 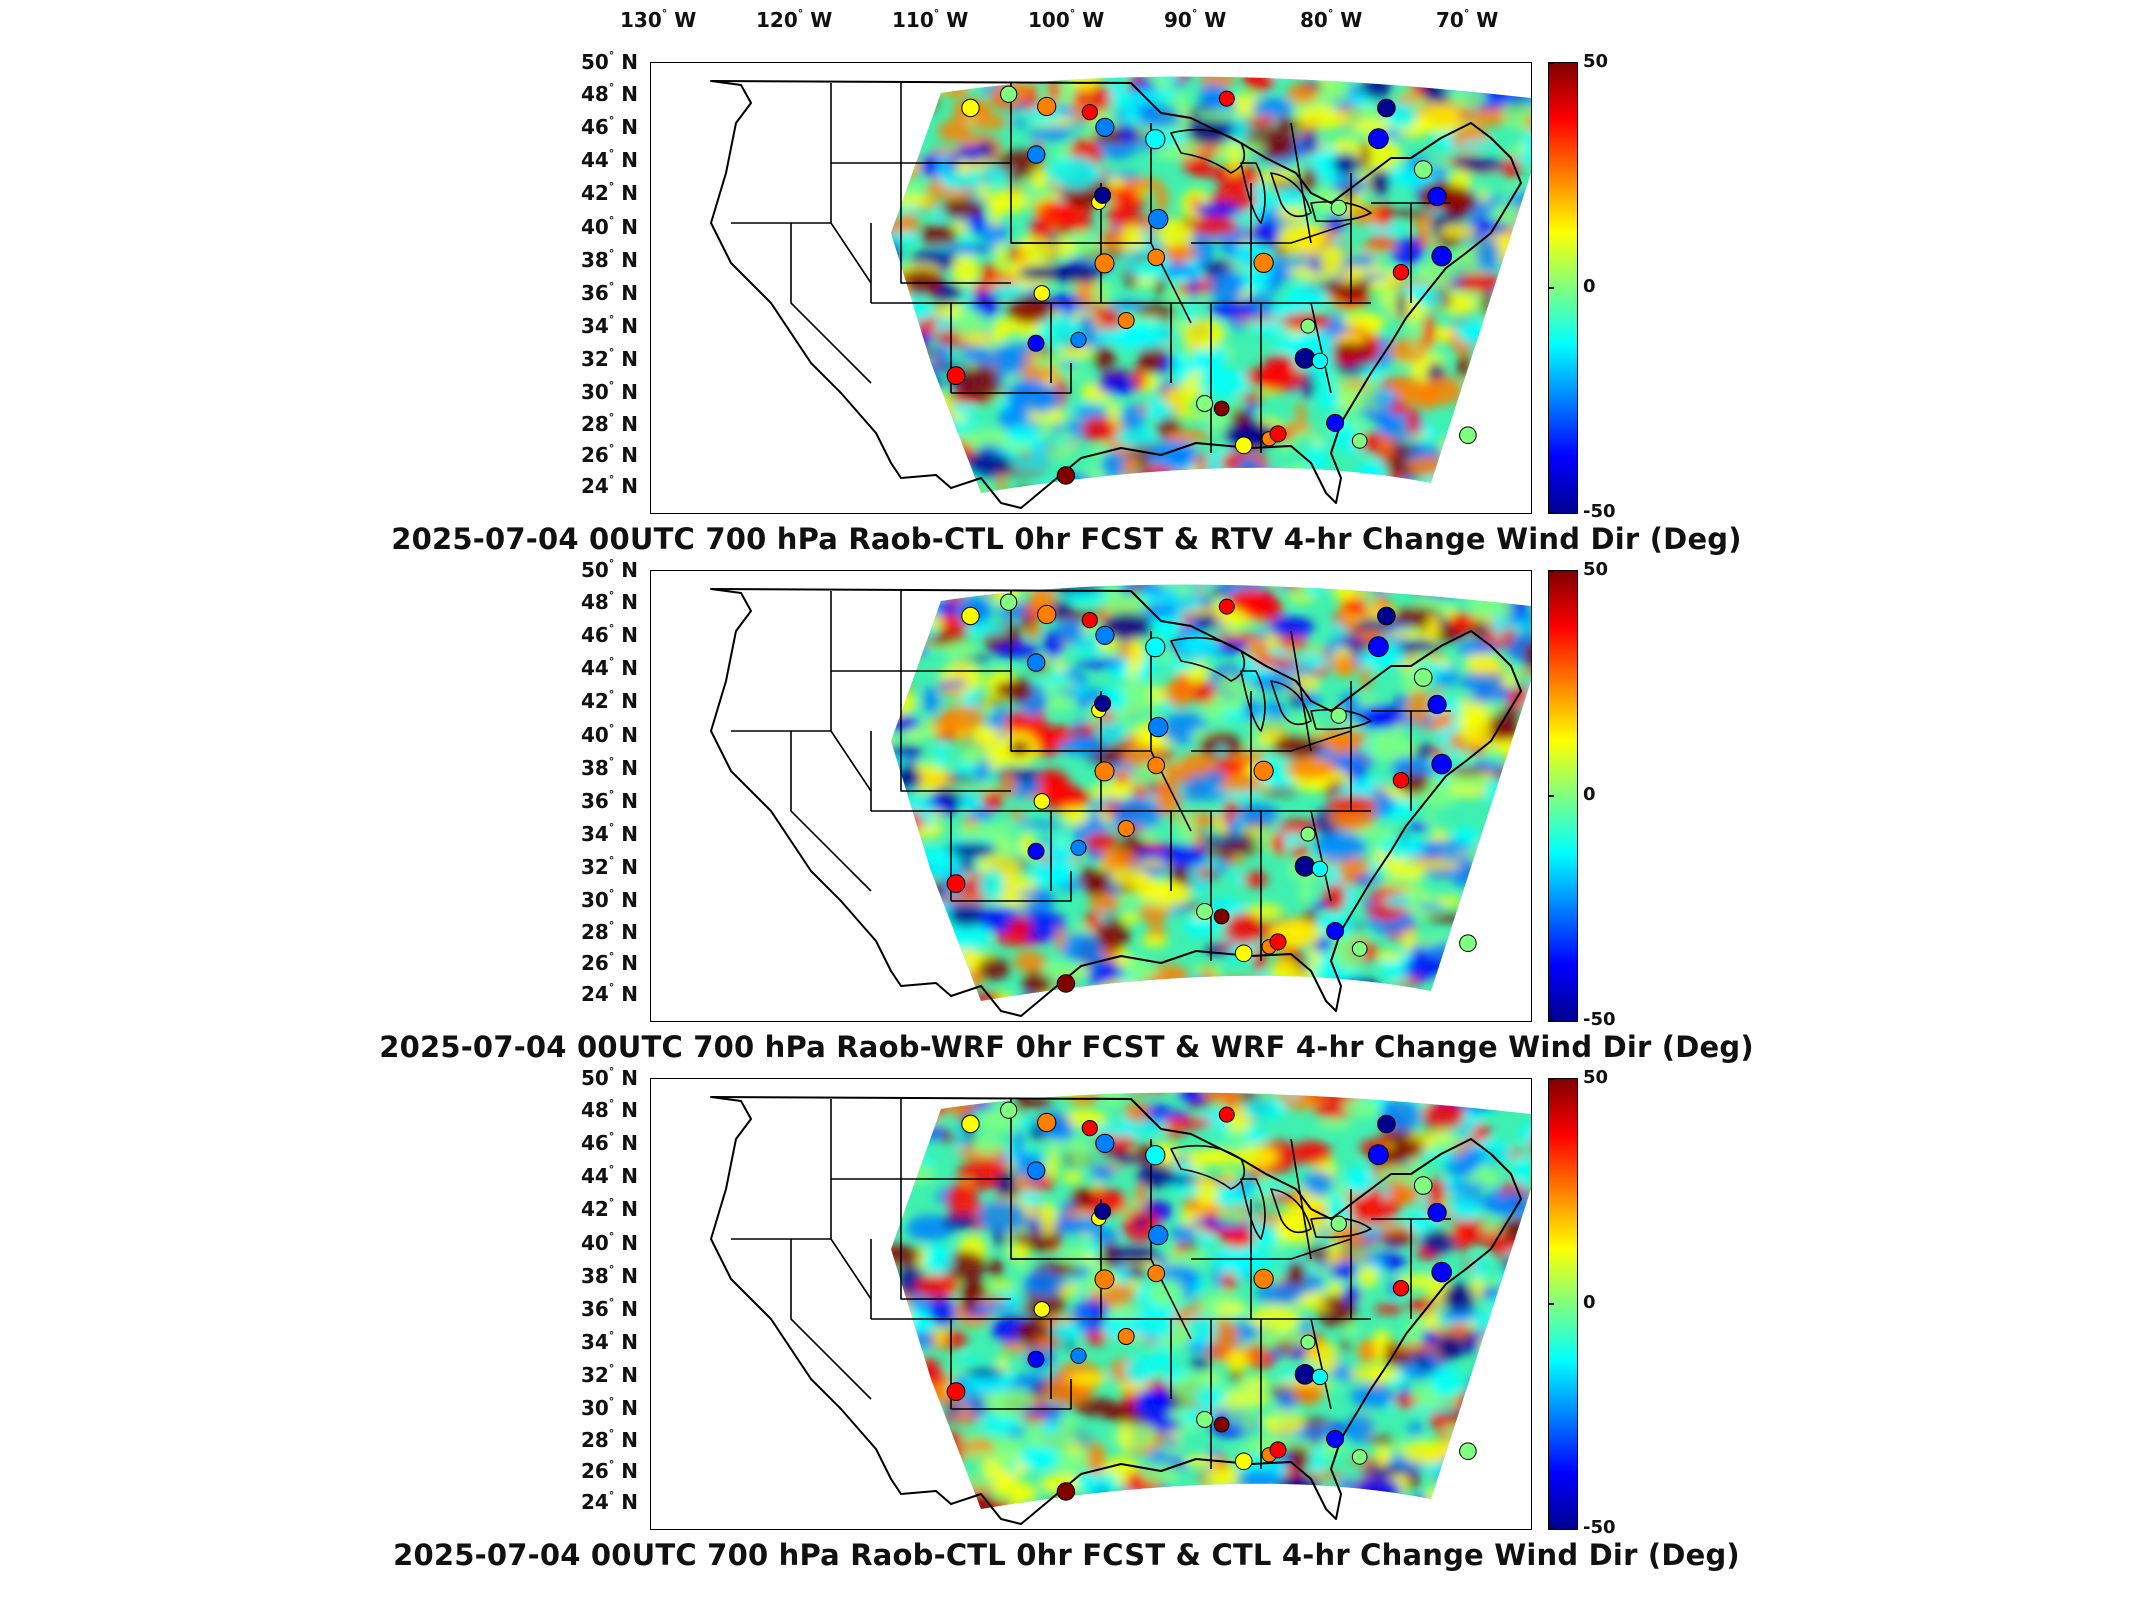 I want to click on lon-label-90: 90° W, so click(x=1195, y=19).